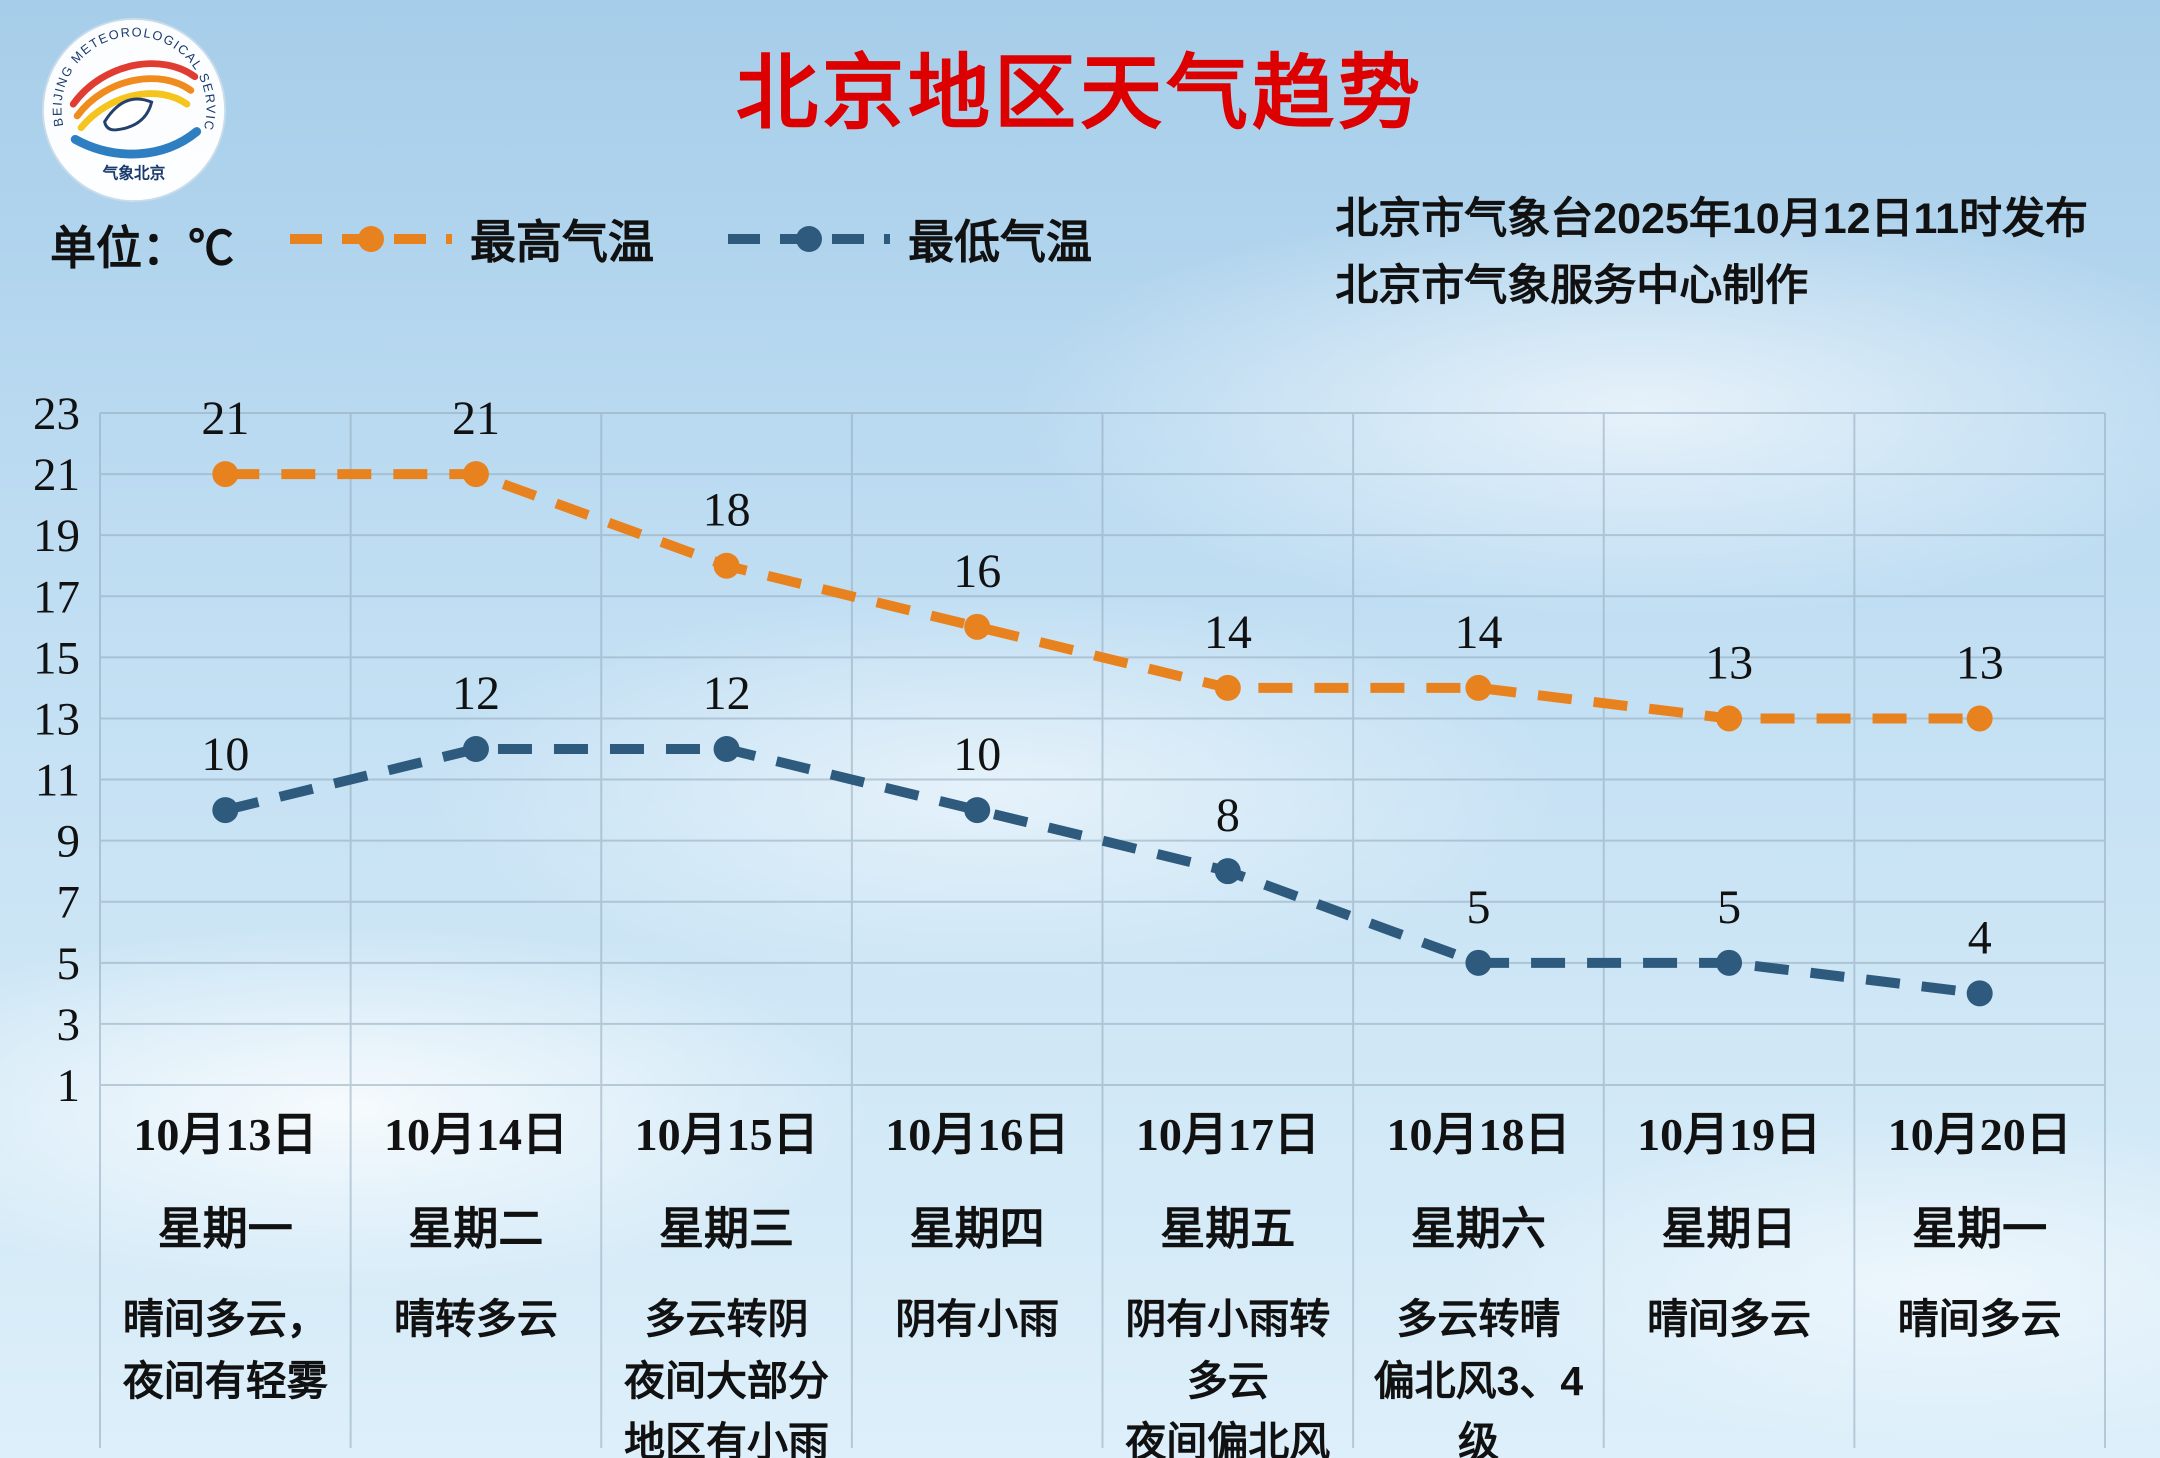 The image size is (2160, 1458). What do you see at coordinates (56, 475) in the screenshot?
I see `y-tick-label: 21` at bounding box center [56, 475].